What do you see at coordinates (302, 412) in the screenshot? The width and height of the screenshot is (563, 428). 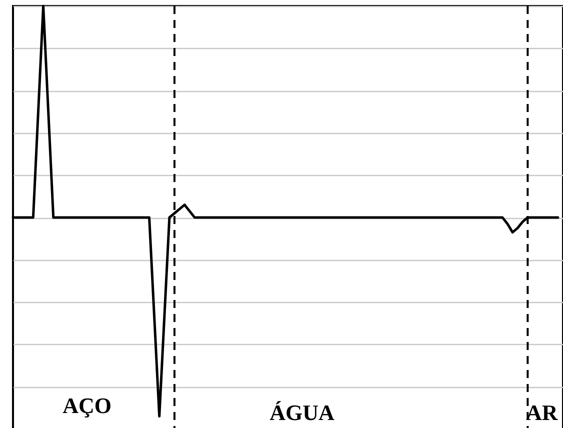 I see `annotation: ÁGUA` at bounding box center [302, 412].